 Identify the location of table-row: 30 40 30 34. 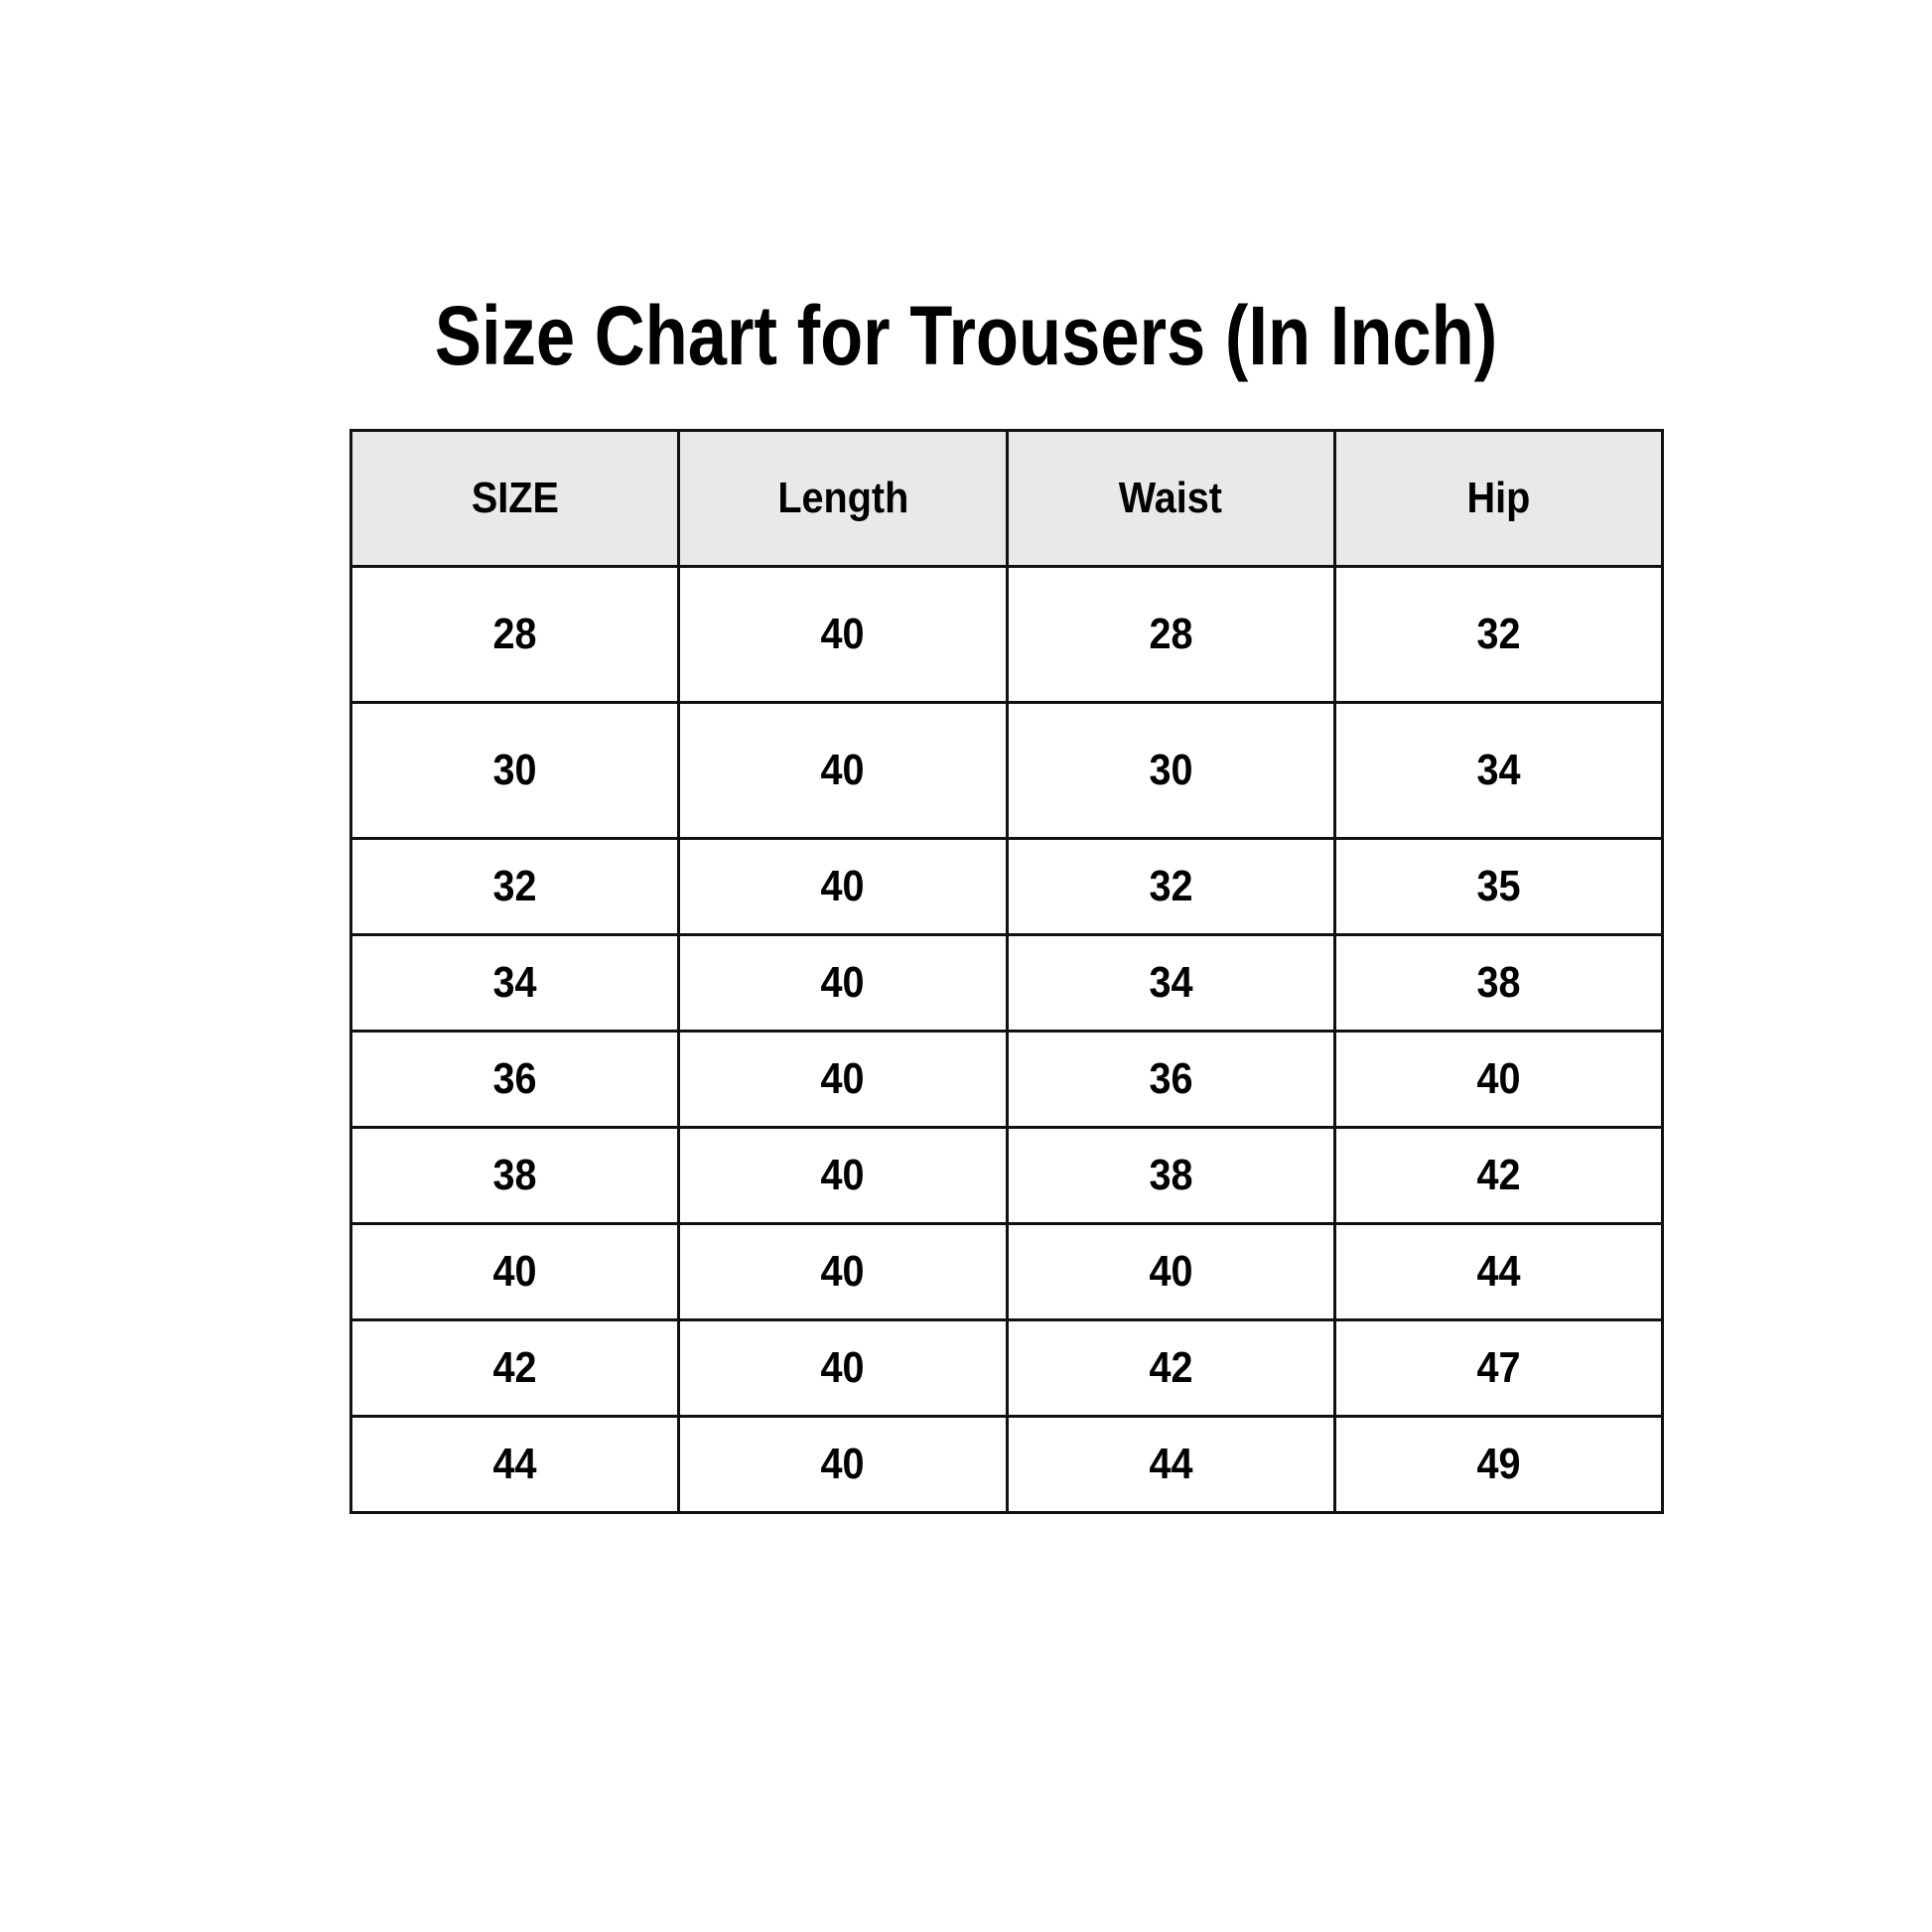
(1007, 771).